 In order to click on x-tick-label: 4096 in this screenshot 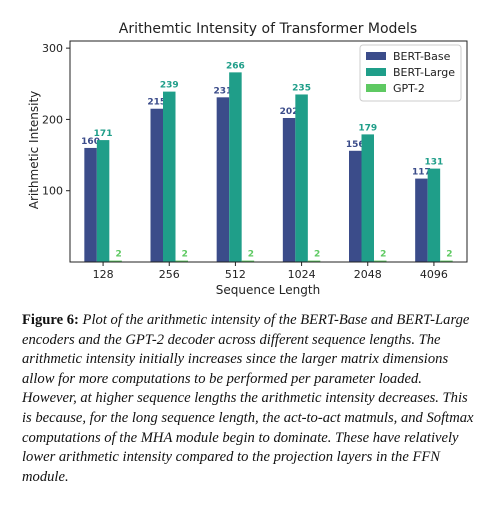, I will do `click(434, 274)`.